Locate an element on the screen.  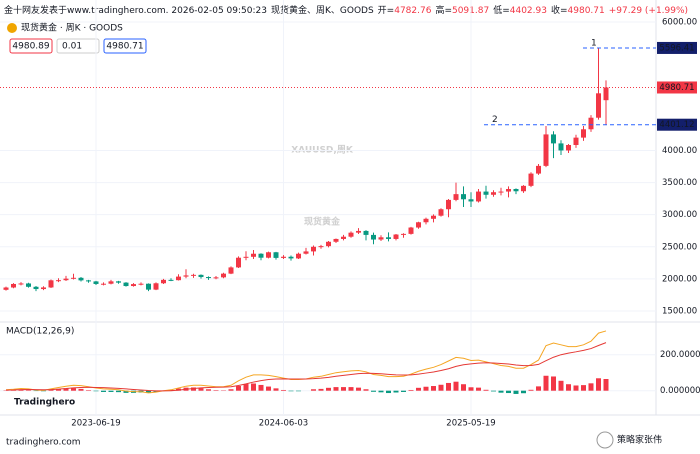
header-symbol: 现货黄金、周K、GOODS is located at coordinates (322, 10).